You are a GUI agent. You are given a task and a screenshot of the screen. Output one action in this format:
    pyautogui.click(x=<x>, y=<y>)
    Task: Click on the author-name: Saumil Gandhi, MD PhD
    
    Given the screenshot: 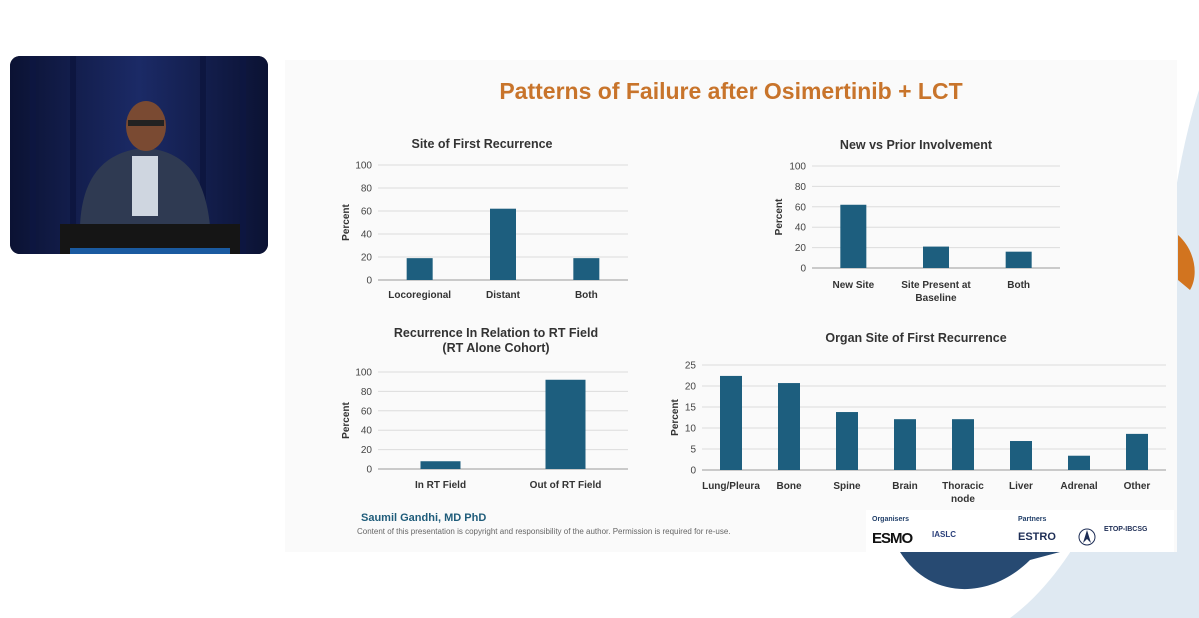 What is the action you would take?
    pyautogui.click(x=424, y=518)
    